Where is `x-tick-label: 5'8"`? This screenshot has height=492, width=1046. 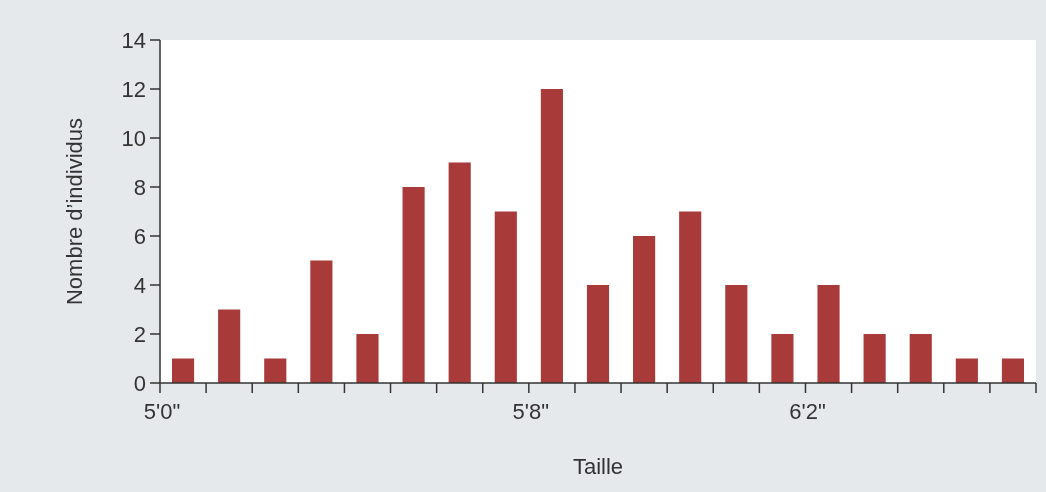
x-tick-label: 5'8" is located at coordinates (531, 411).